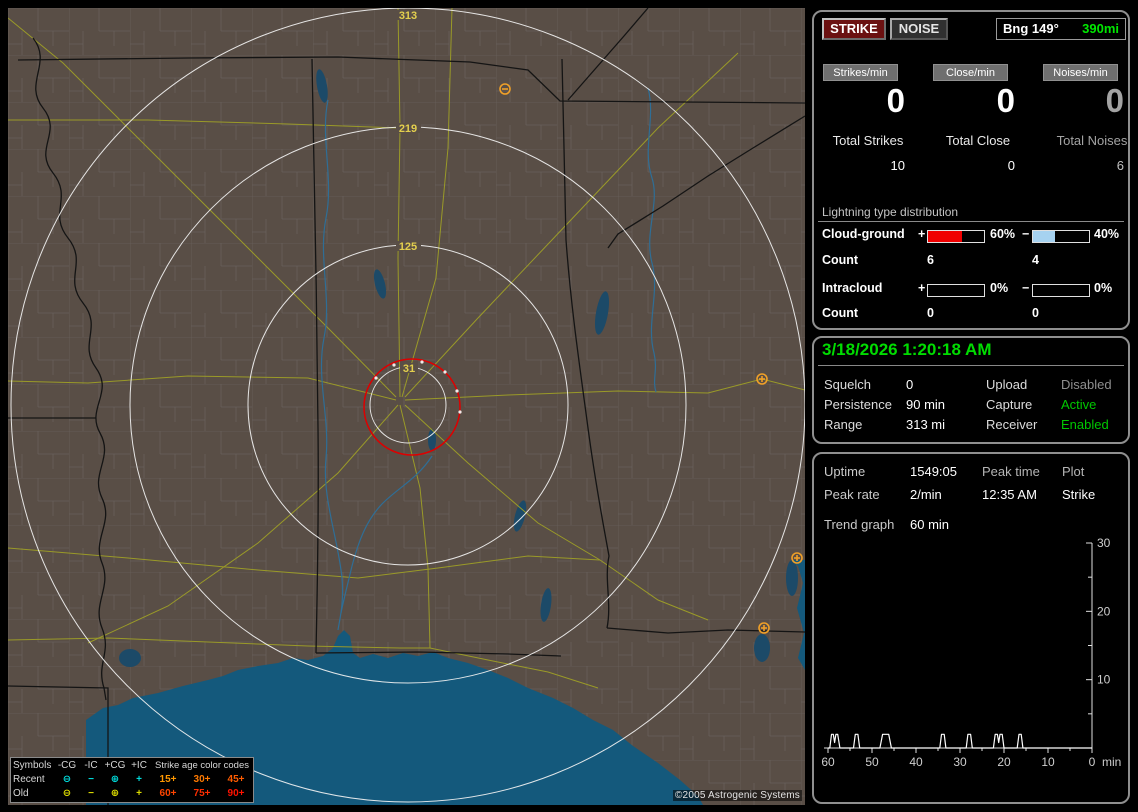 This screenshot has height=812, width=1138. What do you see at coordinates (1007, 384) in the screenshot?
I see `upload-label: Upload` at bounding box center [1007, 384].